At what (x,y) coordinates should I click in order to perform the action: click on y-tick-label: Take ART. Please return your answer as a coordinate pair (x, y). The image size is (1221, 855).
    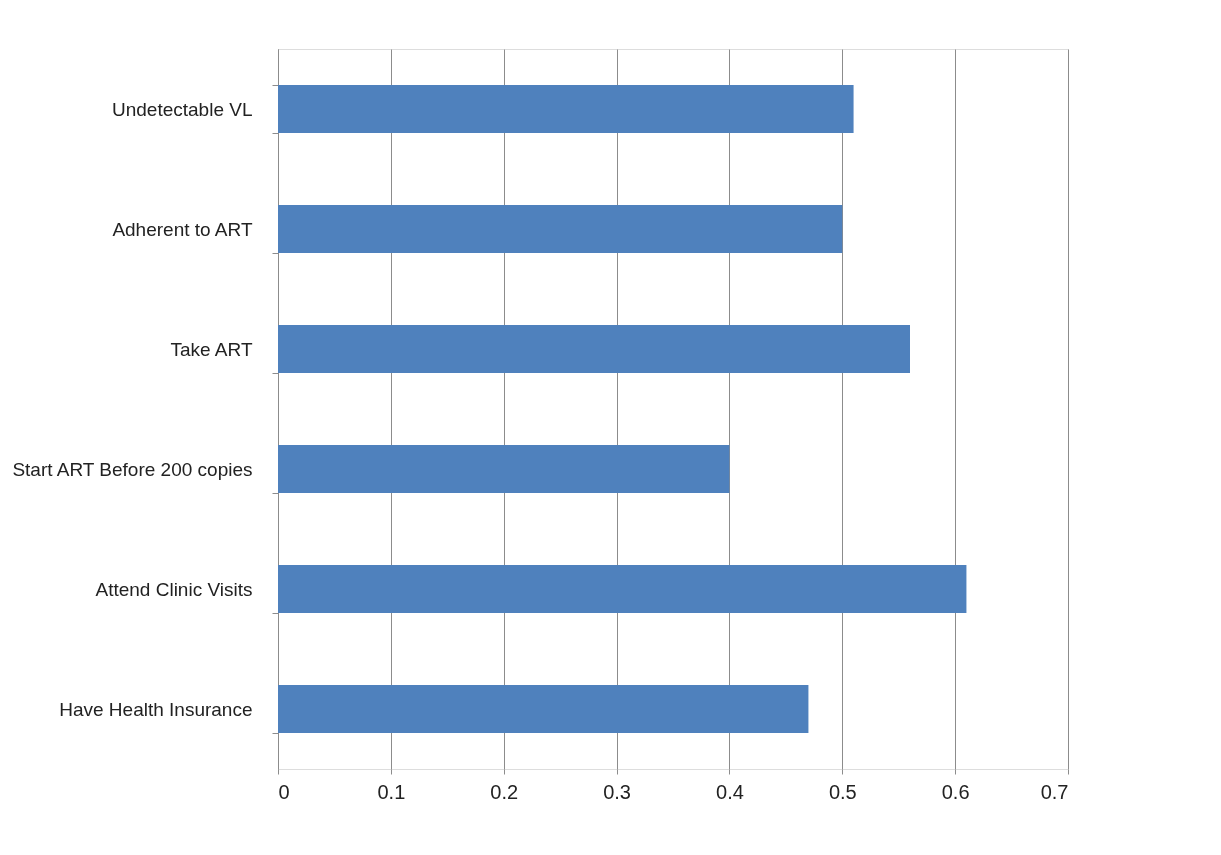
    Looking at the image, I should click on (211, 349).